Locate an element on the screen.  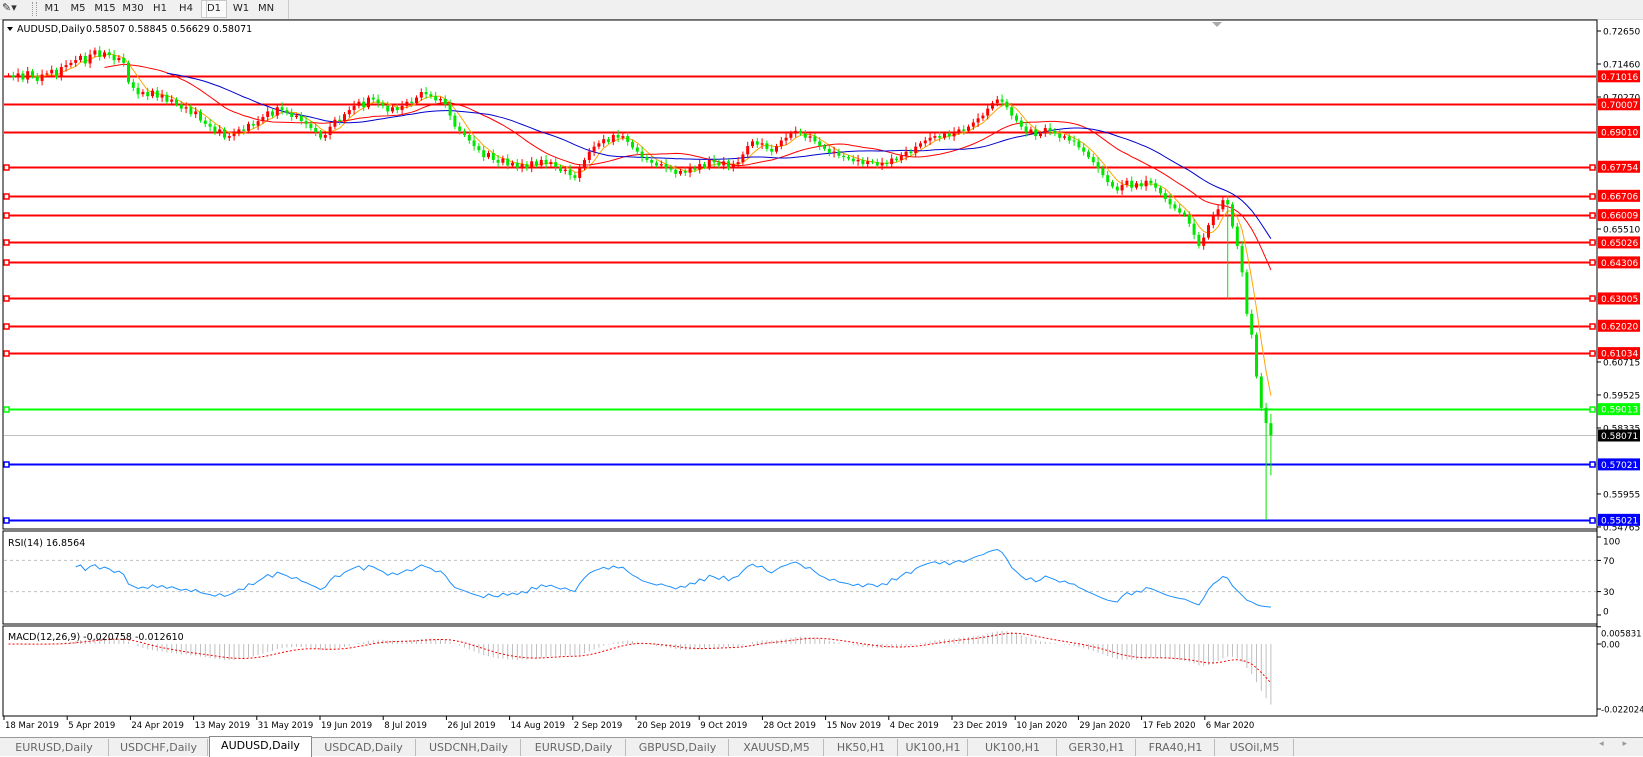
timeframe-button-m1: M1 is located at coordinates (52, 8).